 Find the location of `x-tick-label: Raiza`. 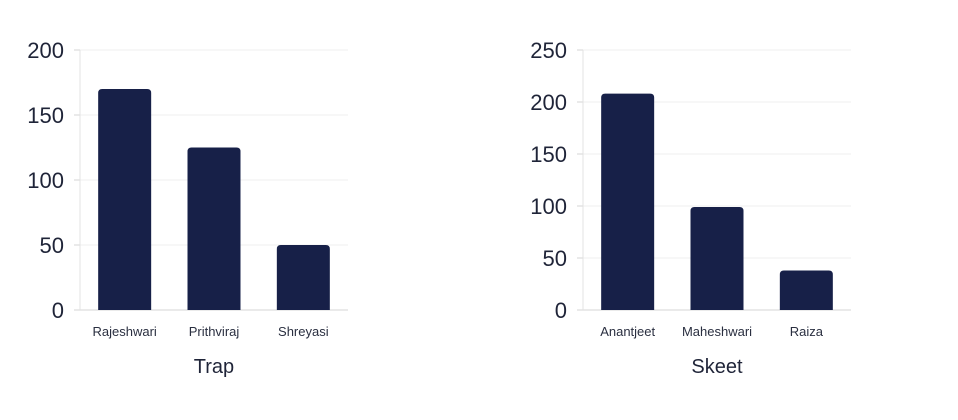

x-tick-label: Raiza is located at coordinates (807, 331).